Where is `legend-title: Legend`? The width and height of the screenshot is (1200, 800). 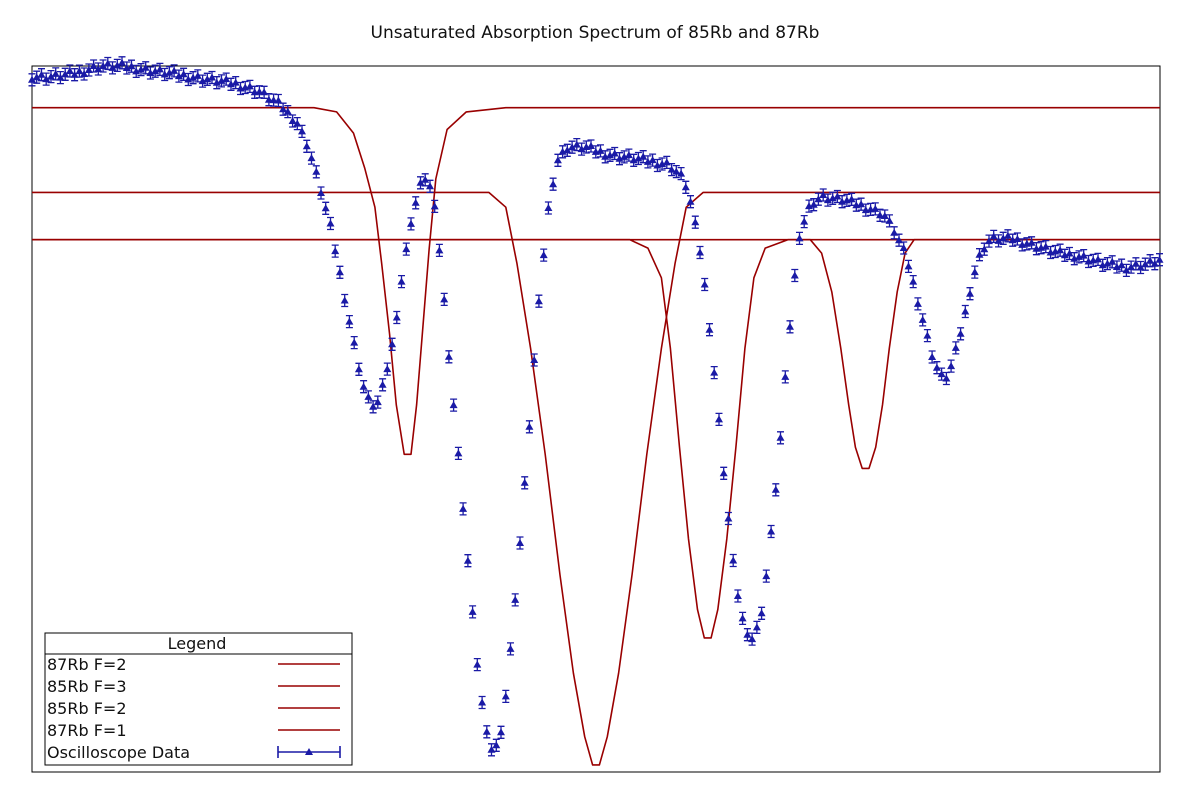 legend-title: Legend is located at coordinates (197, 643).